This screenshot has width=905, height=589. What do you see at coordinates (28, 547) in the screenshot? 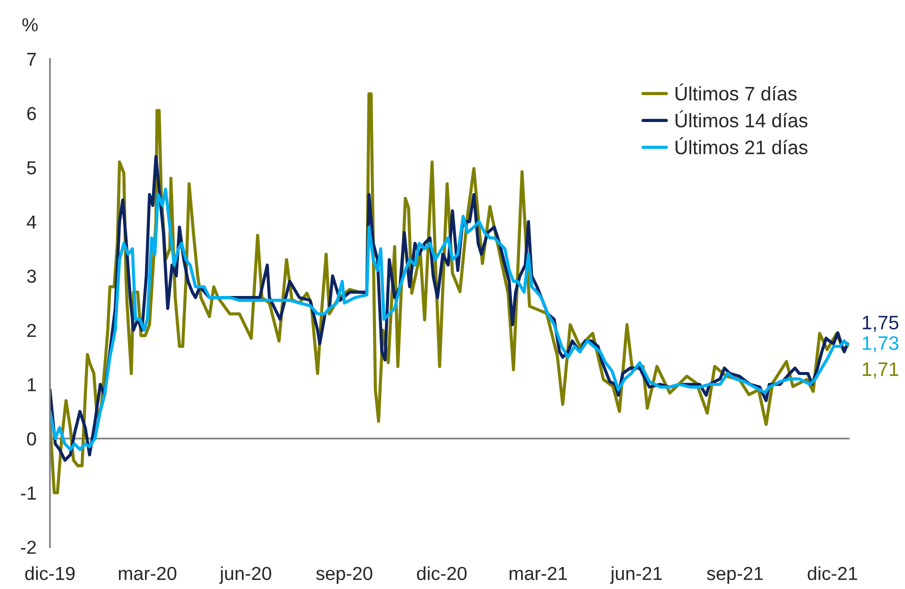
I see `y-tick-label: -2` at bounding box center [28, 547].